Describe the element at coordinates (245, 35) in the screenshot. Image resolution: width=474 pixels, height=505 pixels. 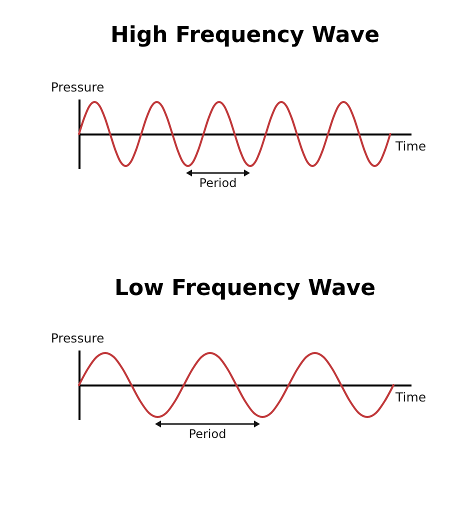
I see `chart-title: High Frequency Wave` at that location.